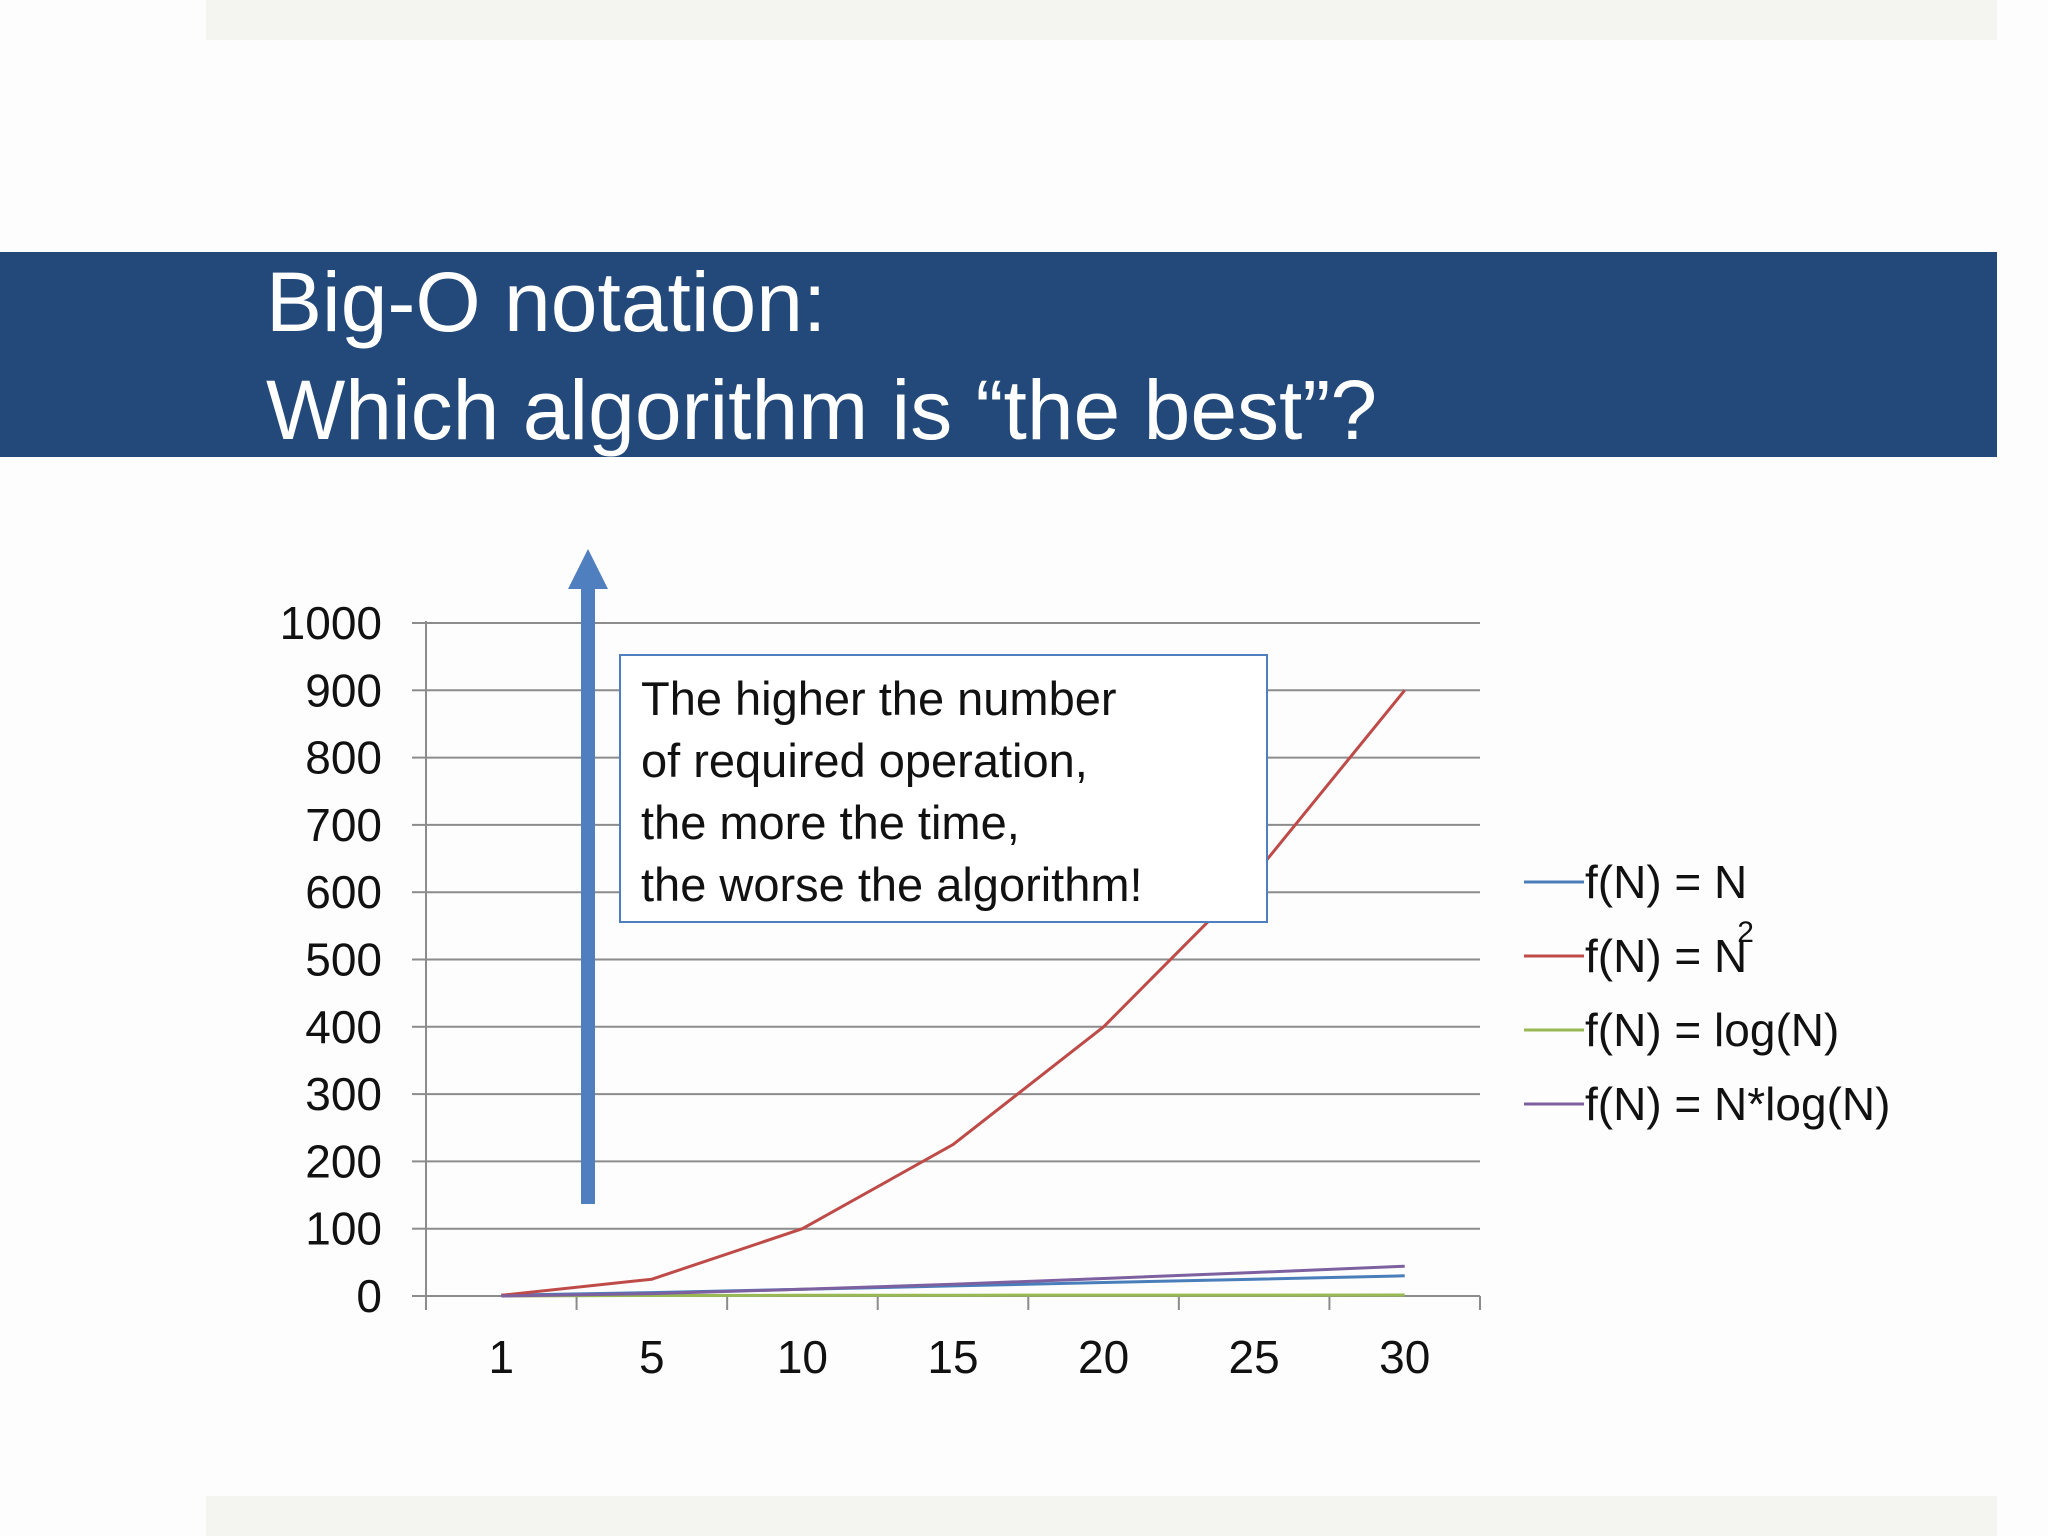 Image resolution: width=2048 pixels, height=1536 pixels. What do you see at coordinates (343, 1229) in the screenshot?
I see `y-tick-label: 100` at bounding box center [343, 1229].